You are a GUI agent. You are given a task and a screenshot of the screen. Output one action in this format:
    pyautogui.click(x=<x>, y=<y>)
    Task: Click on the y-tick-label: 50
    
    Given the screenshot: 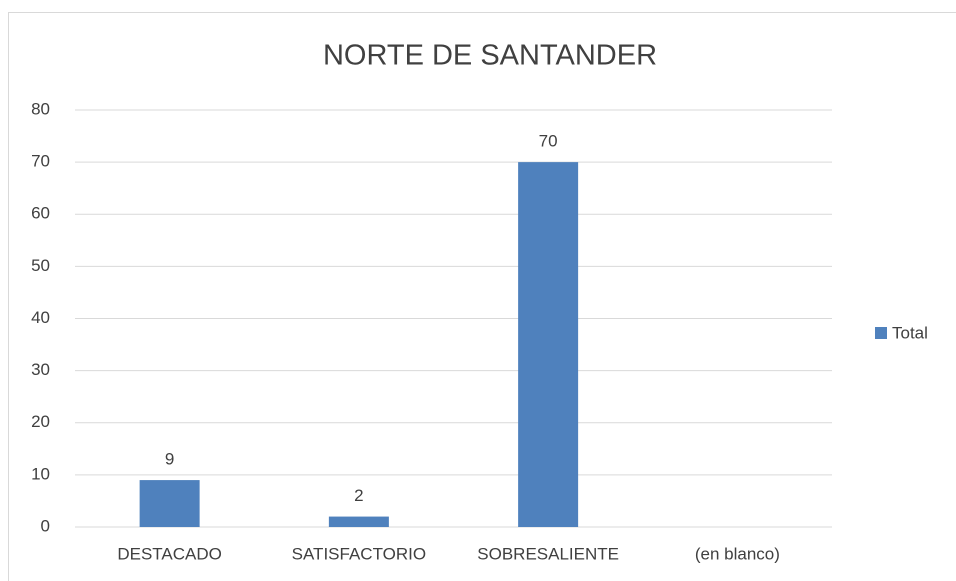 What is the action you would take?
    pyautogui.click(x=40, y=265)
    